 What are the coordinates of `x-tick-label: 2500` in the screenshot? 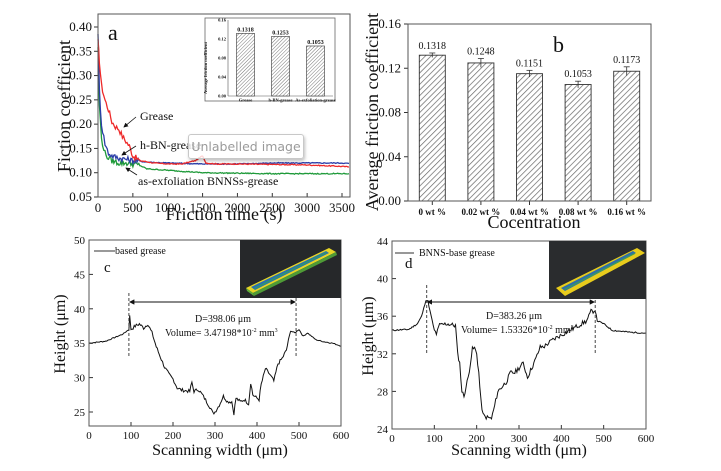 It's located at (272, 207).